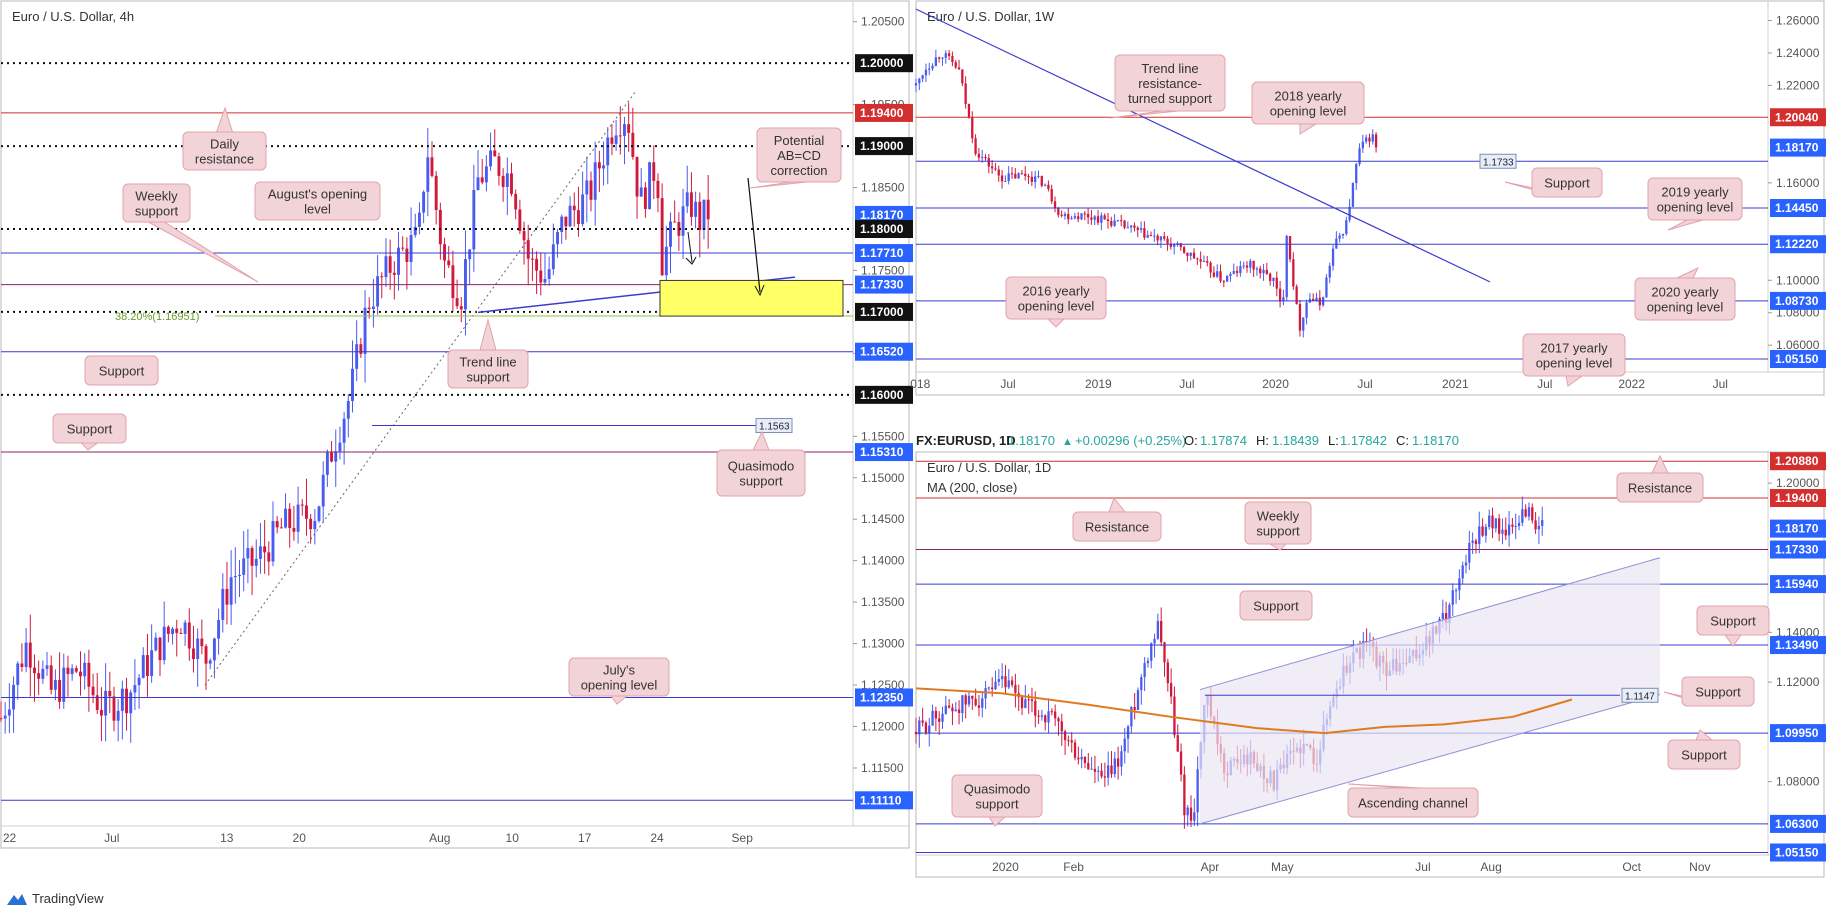 The width and height of the screenshot is (1826, 911). I want to click on w1-price-tag, so click(1798, 300).